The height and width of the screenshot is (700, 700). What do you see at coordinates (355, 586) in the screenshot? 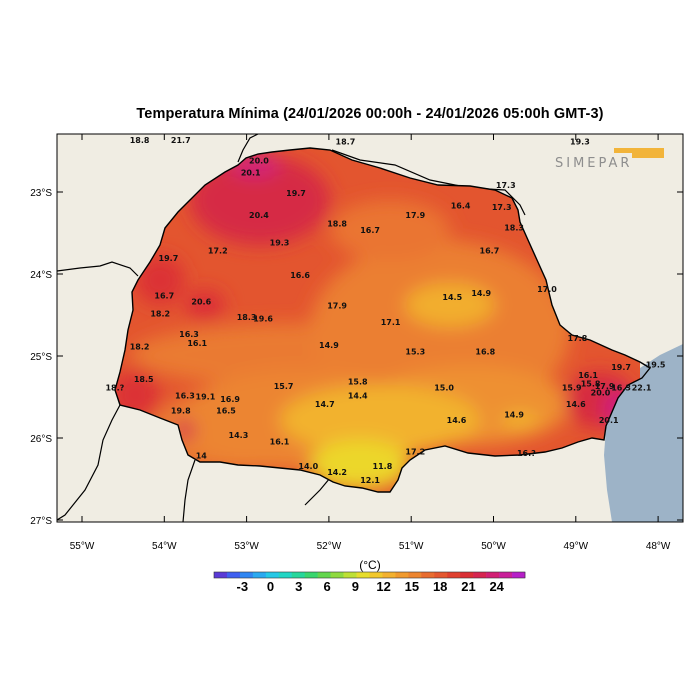
I see `colorbar-label: 9` at bounding box center [355, 586].